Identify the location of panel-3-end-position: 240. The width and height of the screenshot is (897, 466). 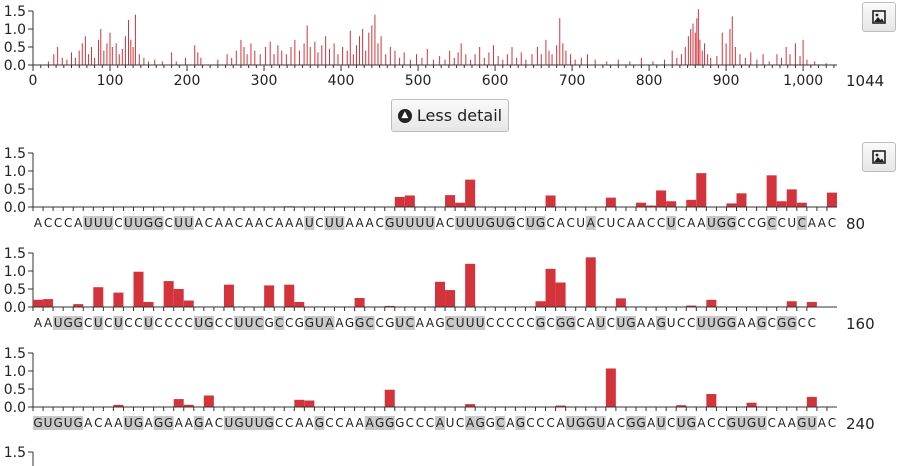
(860, 424).